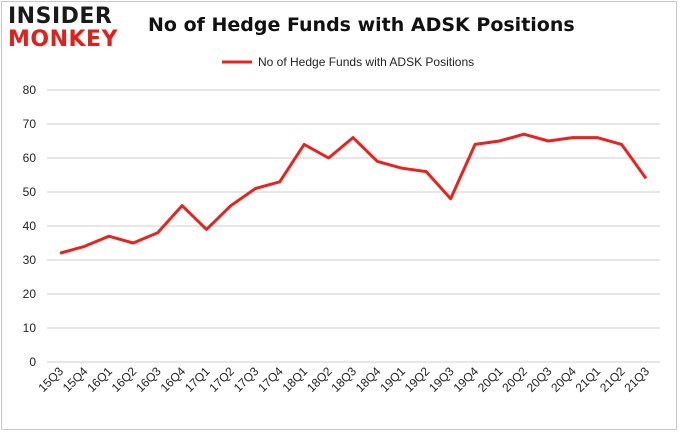 Image resolution: width=680 pixels, height=433 pixels. What do you see at coordinates (246, 379) in the screenshot?
I see `x-tick-label: 17Q3` at bounding box center [246, 379].